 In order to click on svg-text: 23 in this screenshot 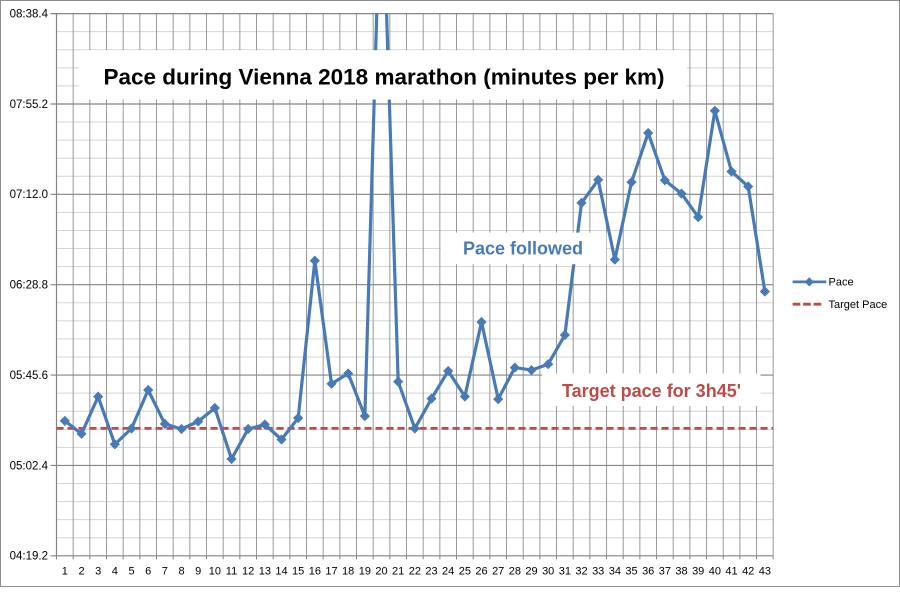, I will do `click(431, 572)`.